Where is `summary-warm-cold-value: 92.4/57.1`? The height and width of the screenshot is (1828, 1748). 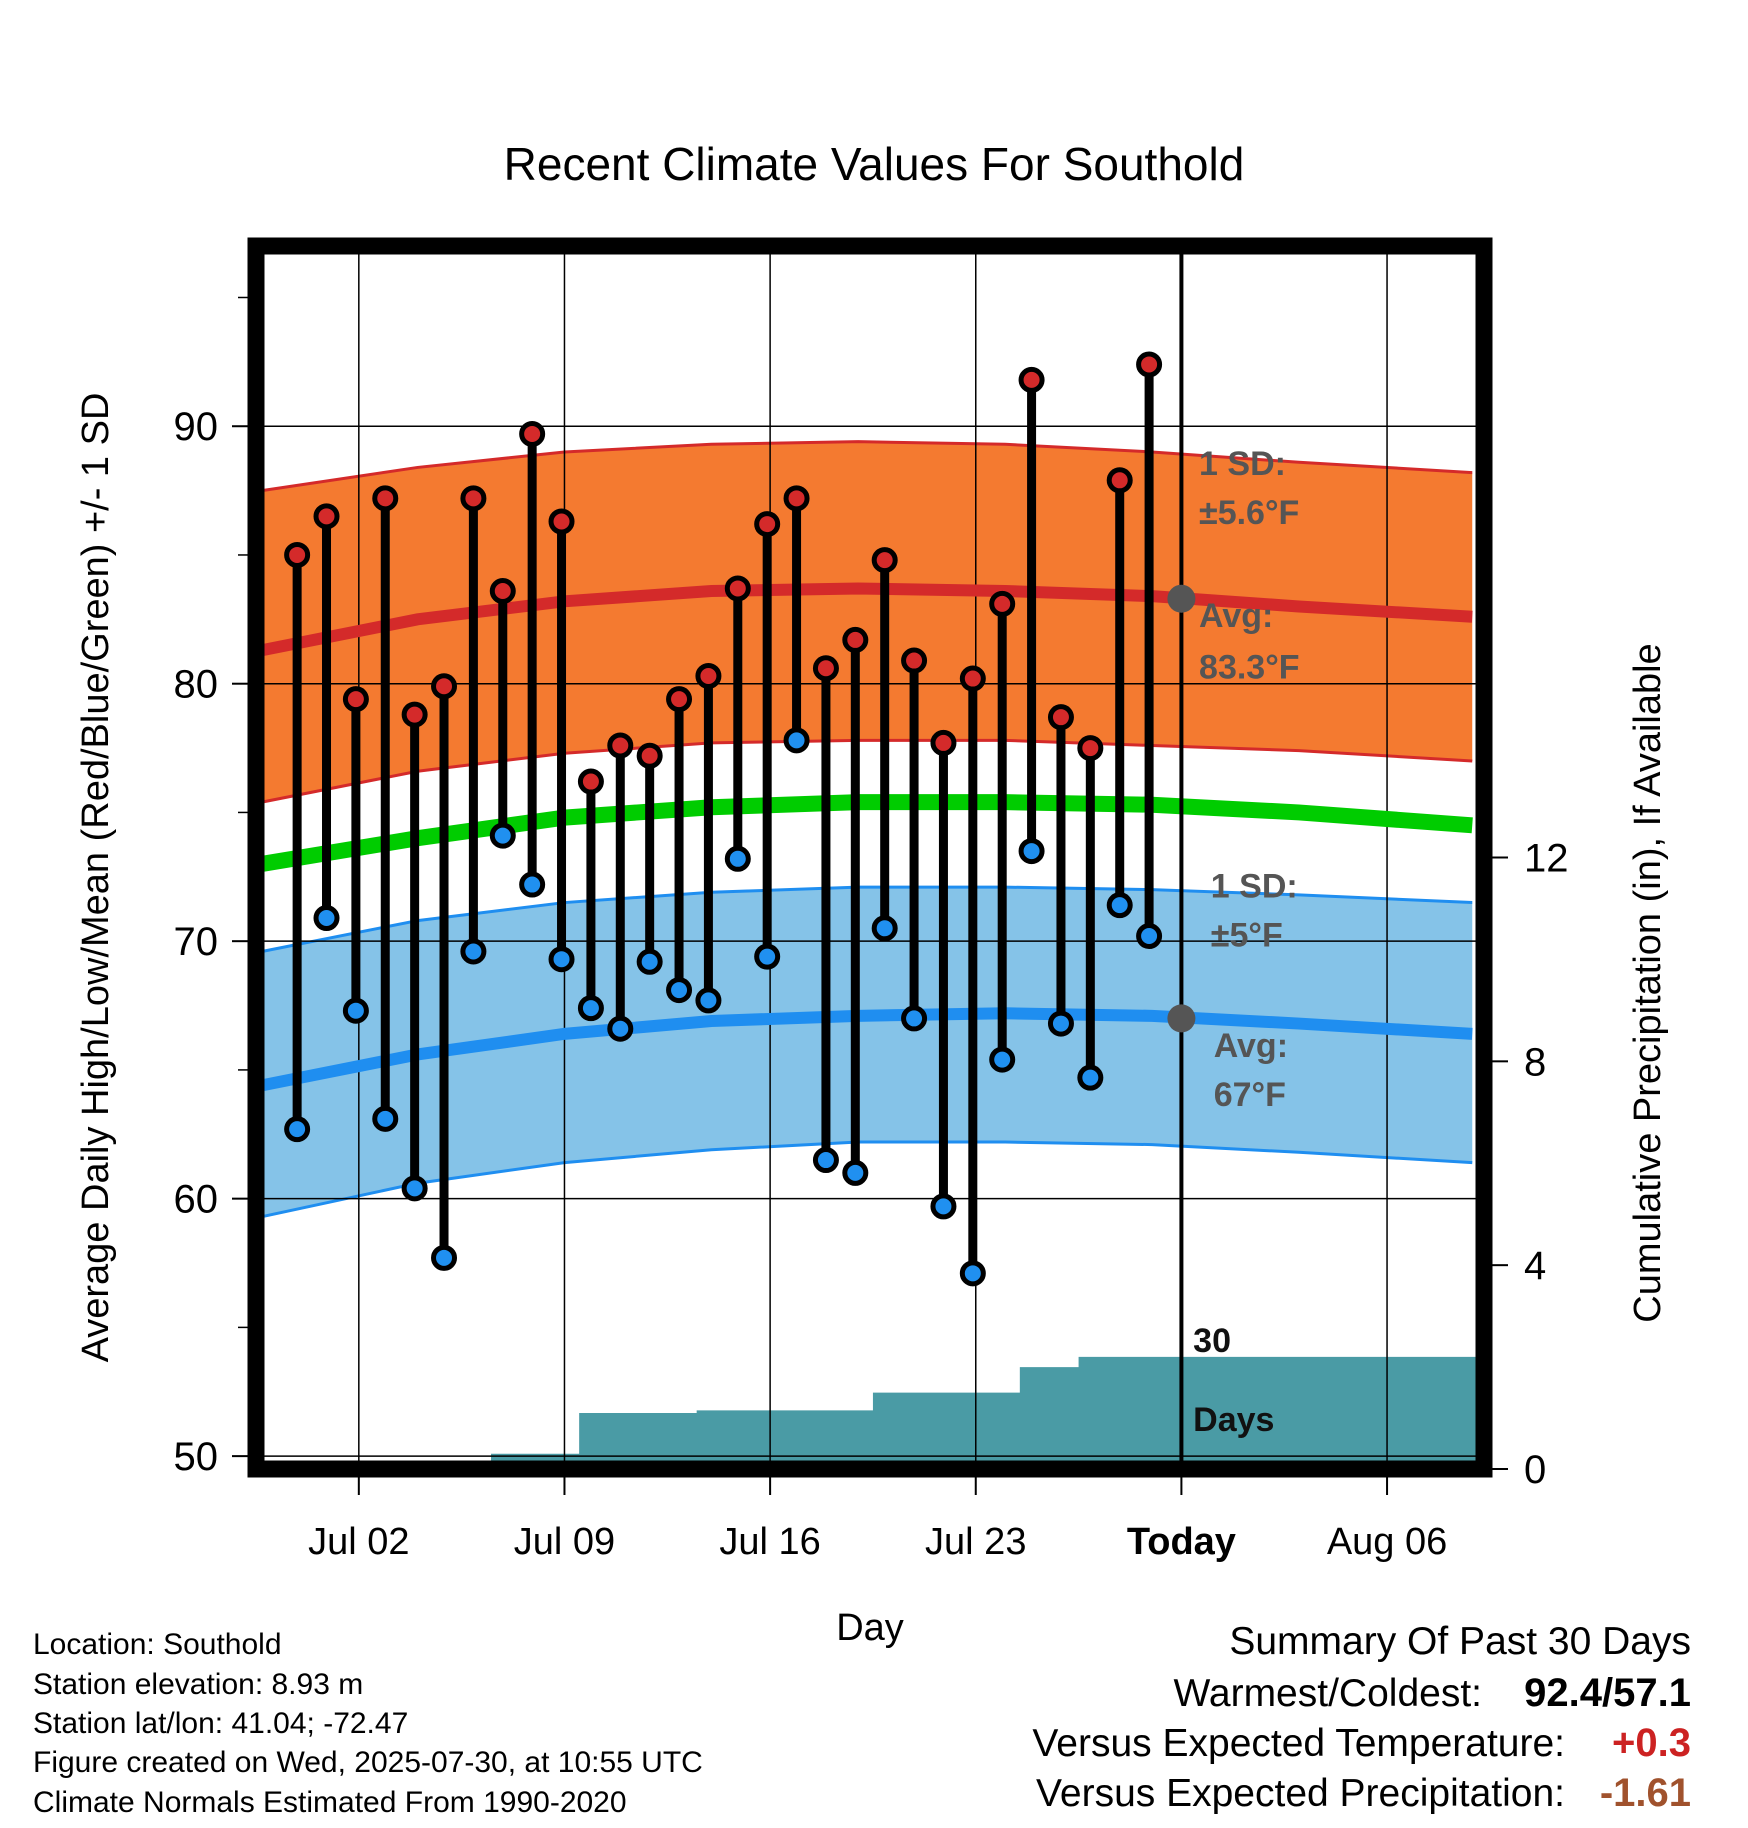 summary-warm-cold-value: 92.4/57.1 is located at coordinates (1607, 1693).